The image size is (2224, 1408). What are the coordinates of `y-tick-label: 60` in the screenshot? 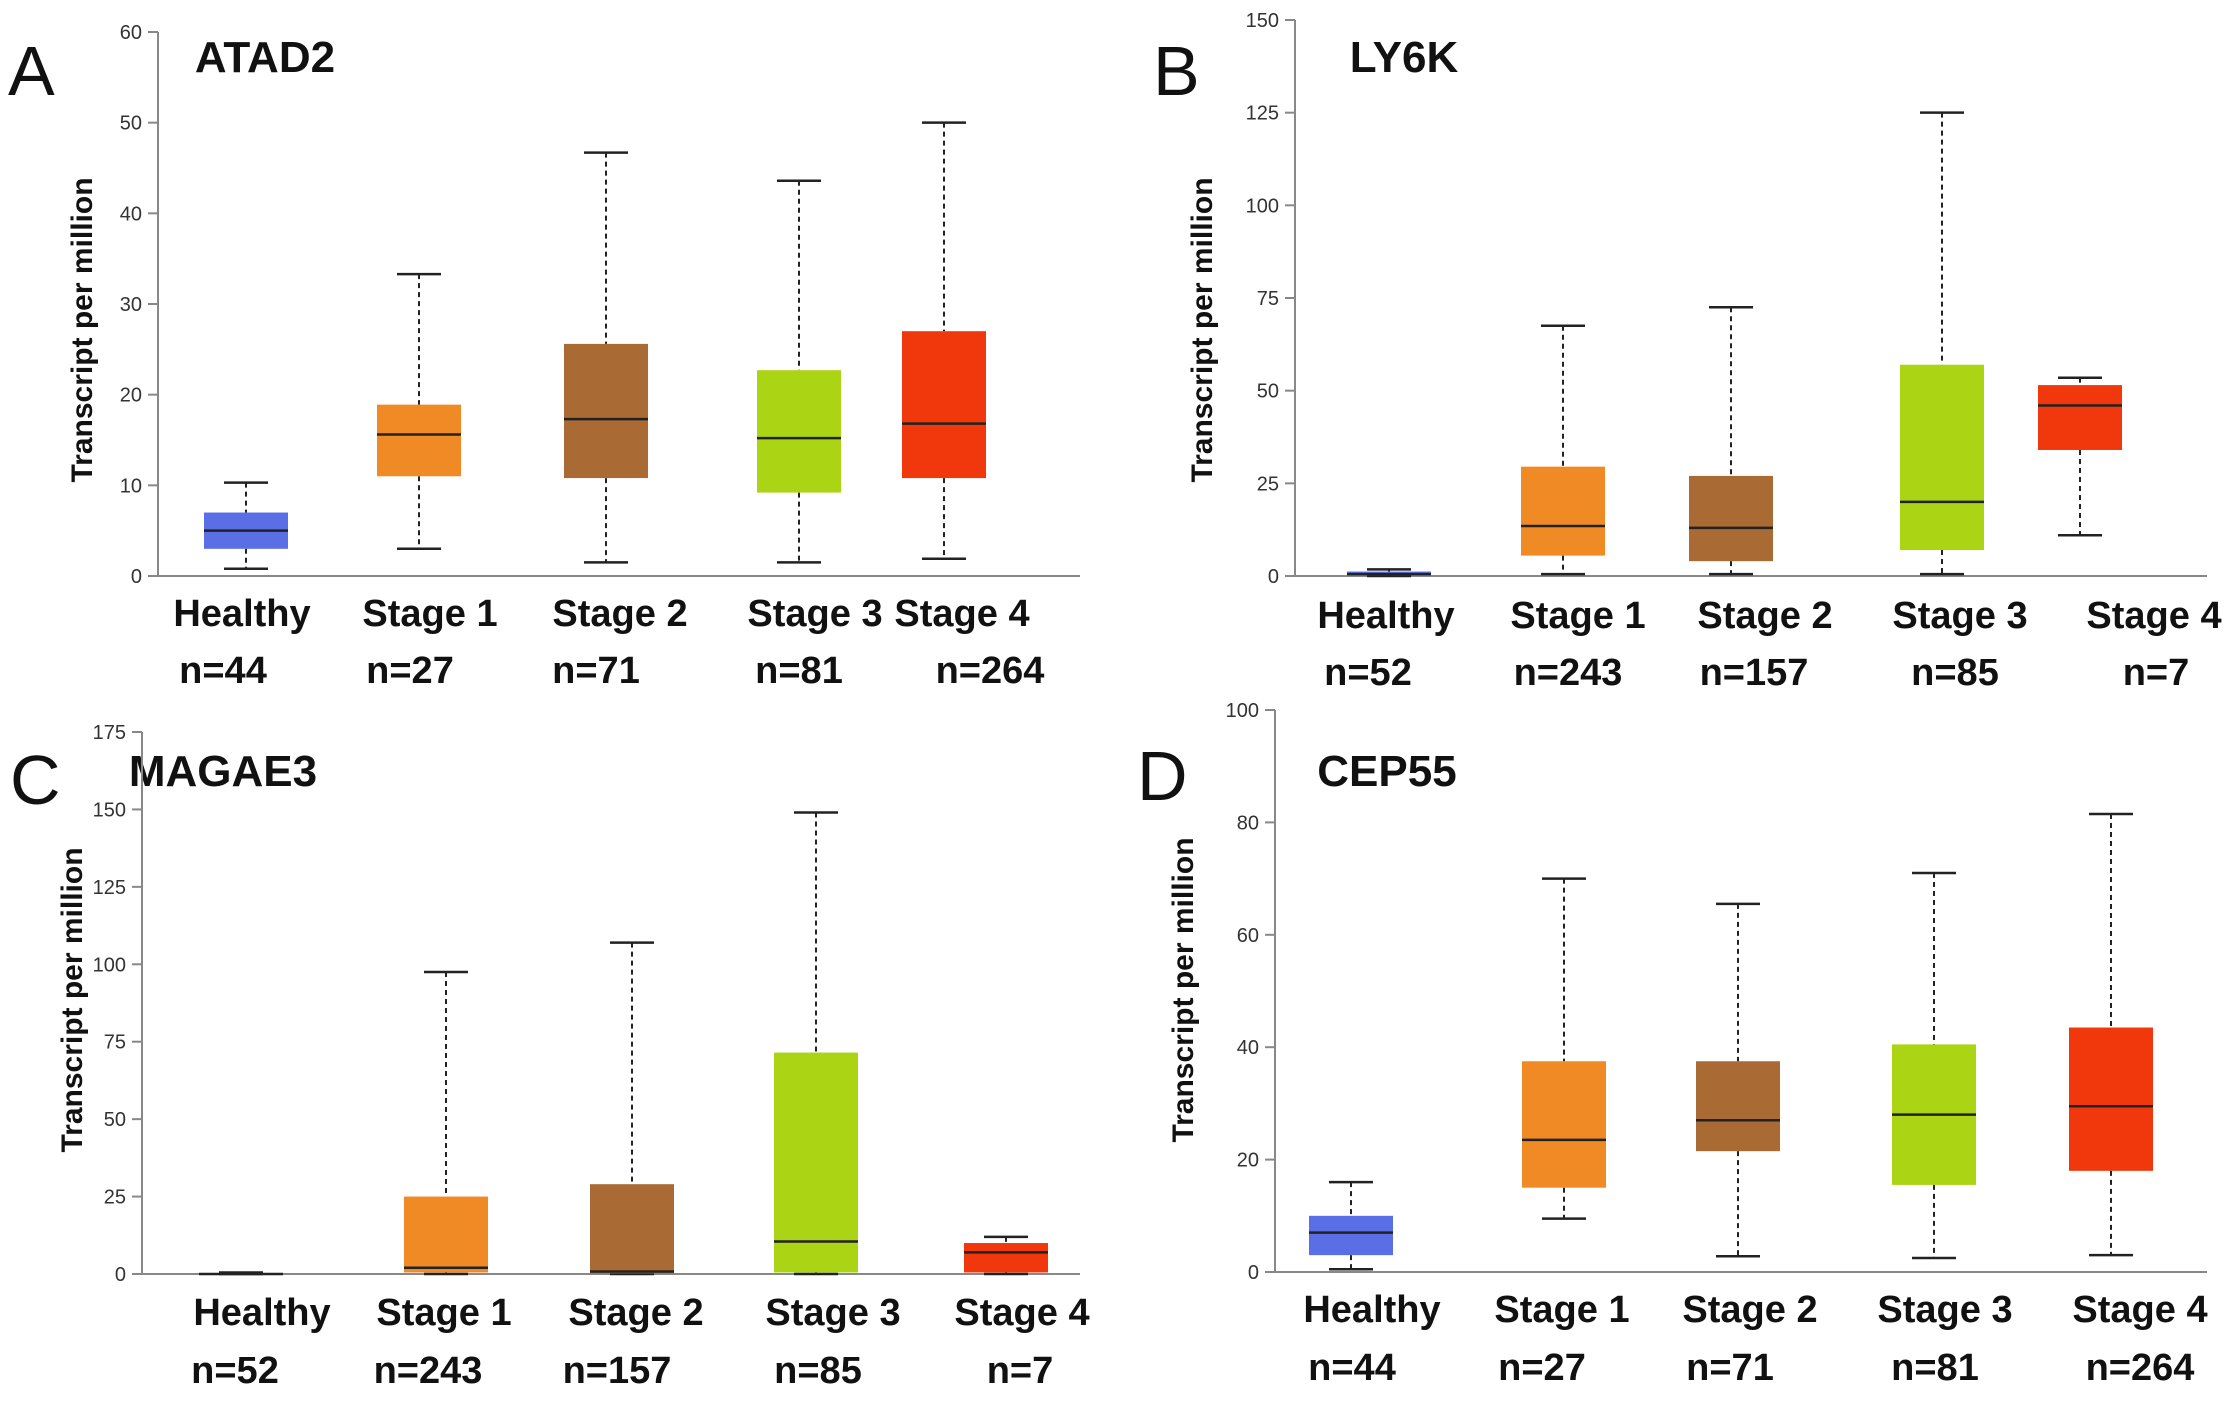 It's located at (131, 33).